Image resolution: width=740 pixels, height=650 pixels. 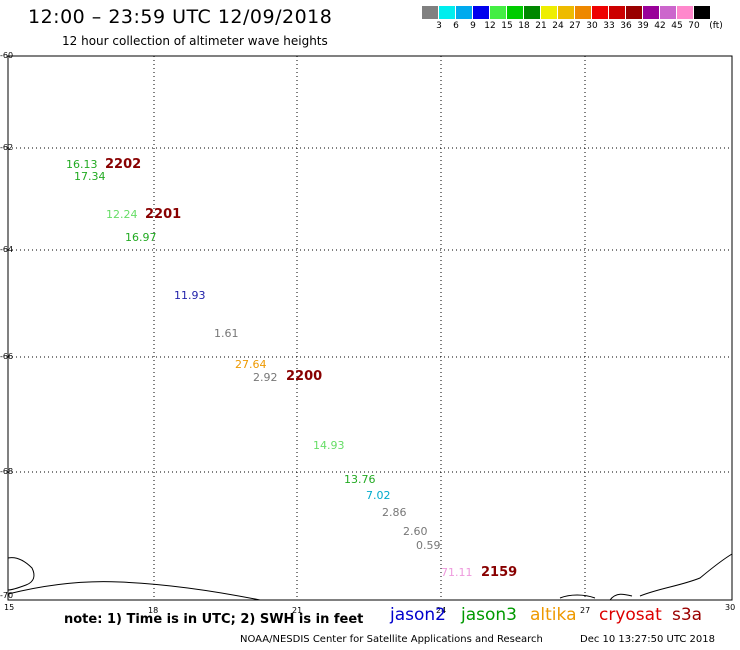 What do you see at coordinates (7, 147) in the screenshot?
I see `lat-label: -62` at bounding box center [7, 147].